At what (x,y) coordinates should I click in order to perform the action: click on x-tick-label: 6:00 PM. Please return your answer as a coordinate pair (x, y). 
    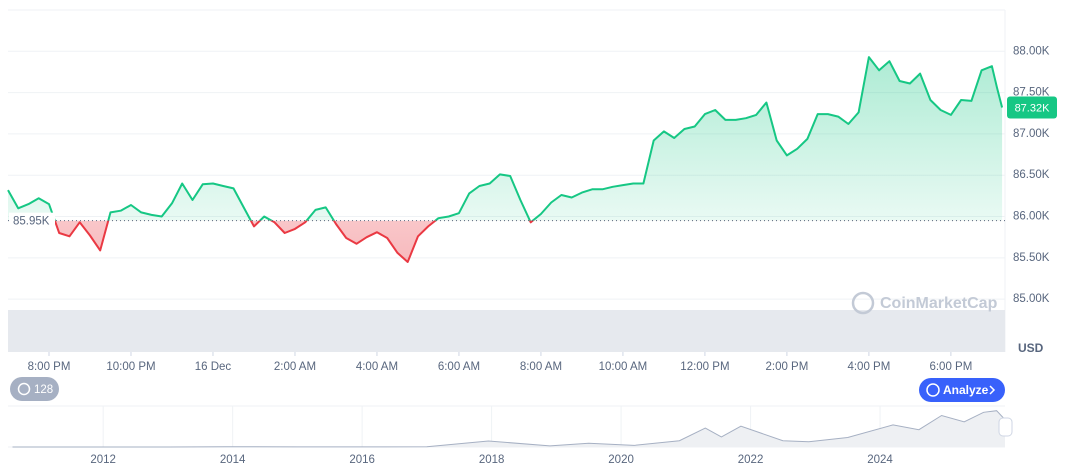
    Looking at the image, I should click on (950, 367).